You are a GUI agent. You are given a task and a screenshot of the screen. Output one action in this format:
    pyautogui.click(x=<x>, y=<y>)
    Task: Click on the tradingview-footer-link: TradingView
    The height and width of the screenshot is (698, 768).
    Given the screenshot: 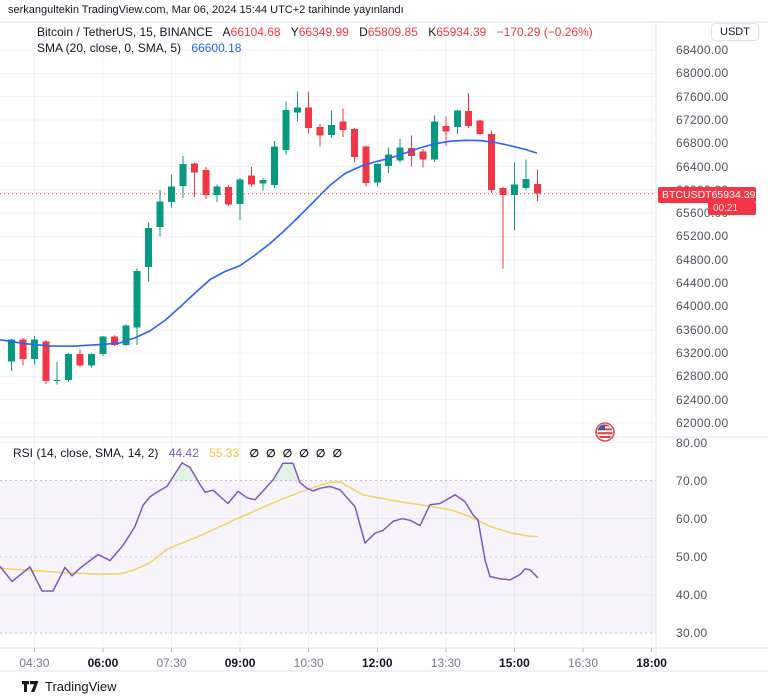 What is the action you would take?
    pyautogui.click(x=69, y=686)
    